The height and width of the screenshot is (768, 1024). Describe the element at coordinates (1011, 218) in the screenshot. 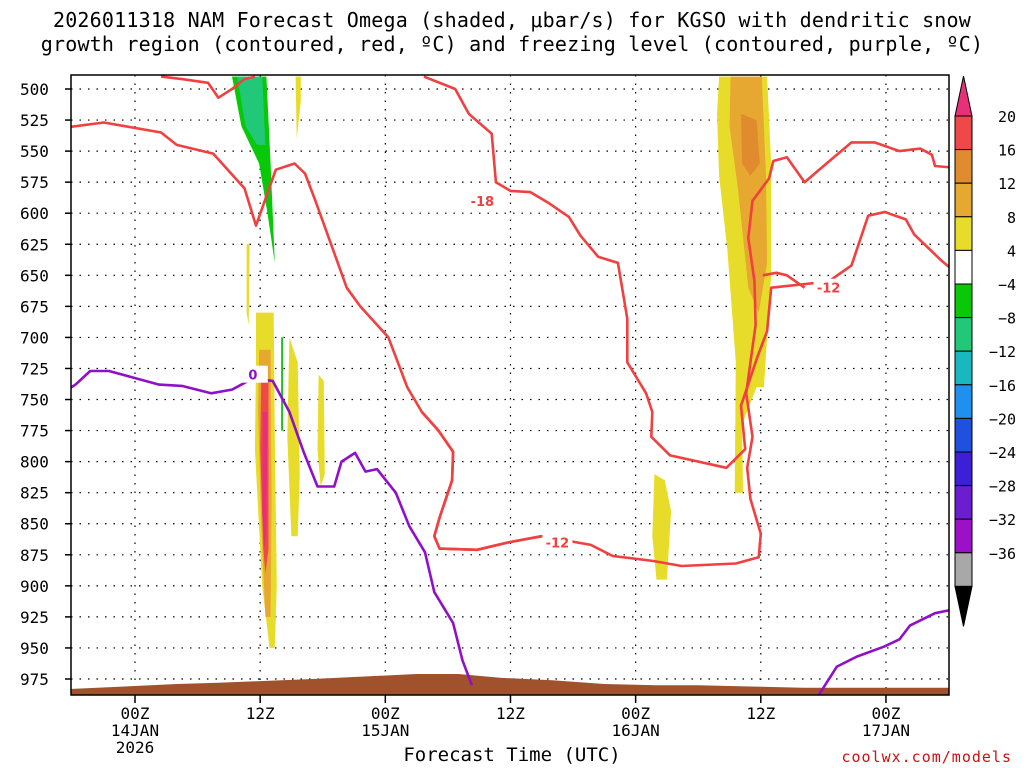

I see `colorbar-label: 8` at that location.